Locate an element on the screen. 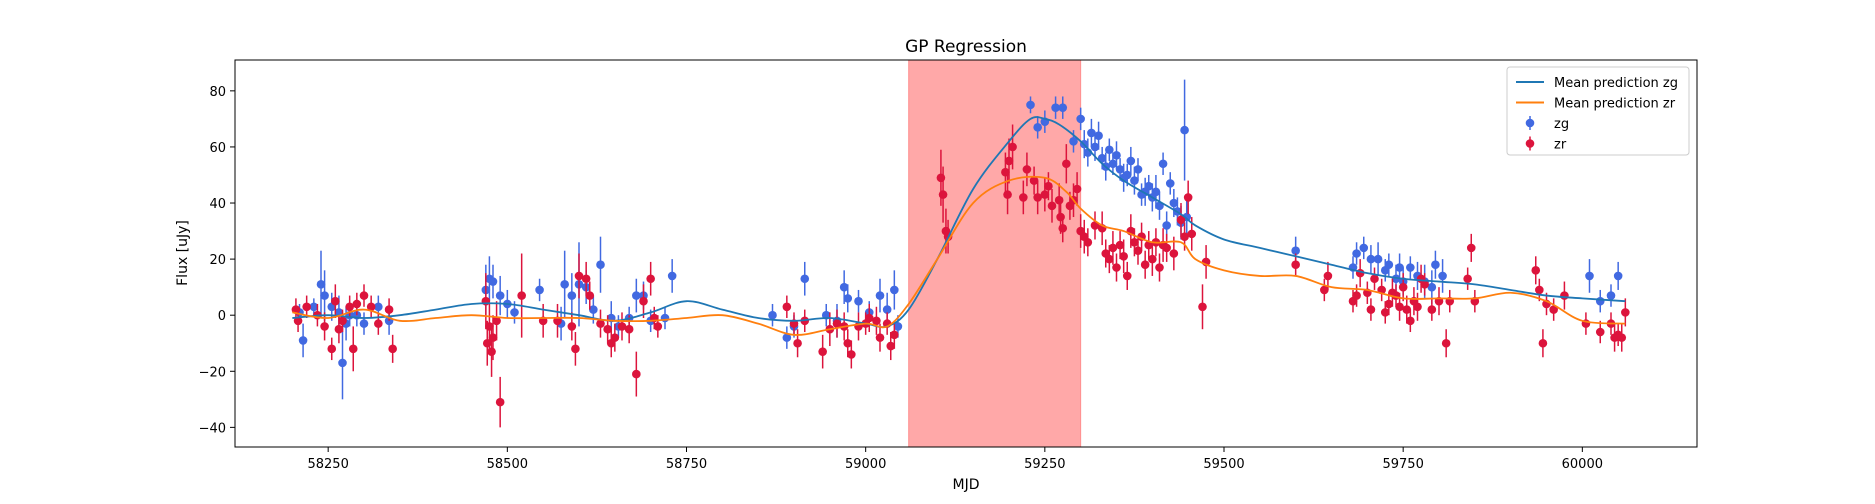 Image resolution: width=1875 pixels, height=504 pixels. legend: Mean prediction zg Mean prediction zr zg zr is located at coordinates (1598, 111).